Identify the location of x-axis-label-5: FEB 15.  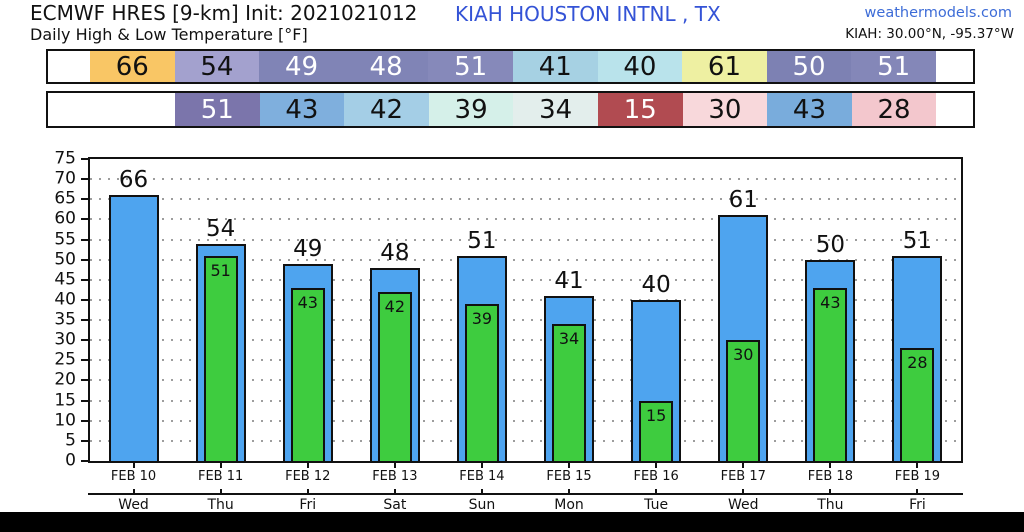
(569, 476).